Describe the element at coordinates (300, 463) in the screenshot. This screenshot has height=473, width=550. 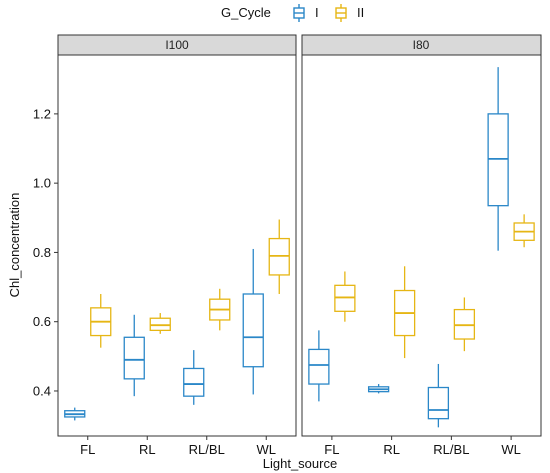
I see `x-axis-title: Light_source` at that location.